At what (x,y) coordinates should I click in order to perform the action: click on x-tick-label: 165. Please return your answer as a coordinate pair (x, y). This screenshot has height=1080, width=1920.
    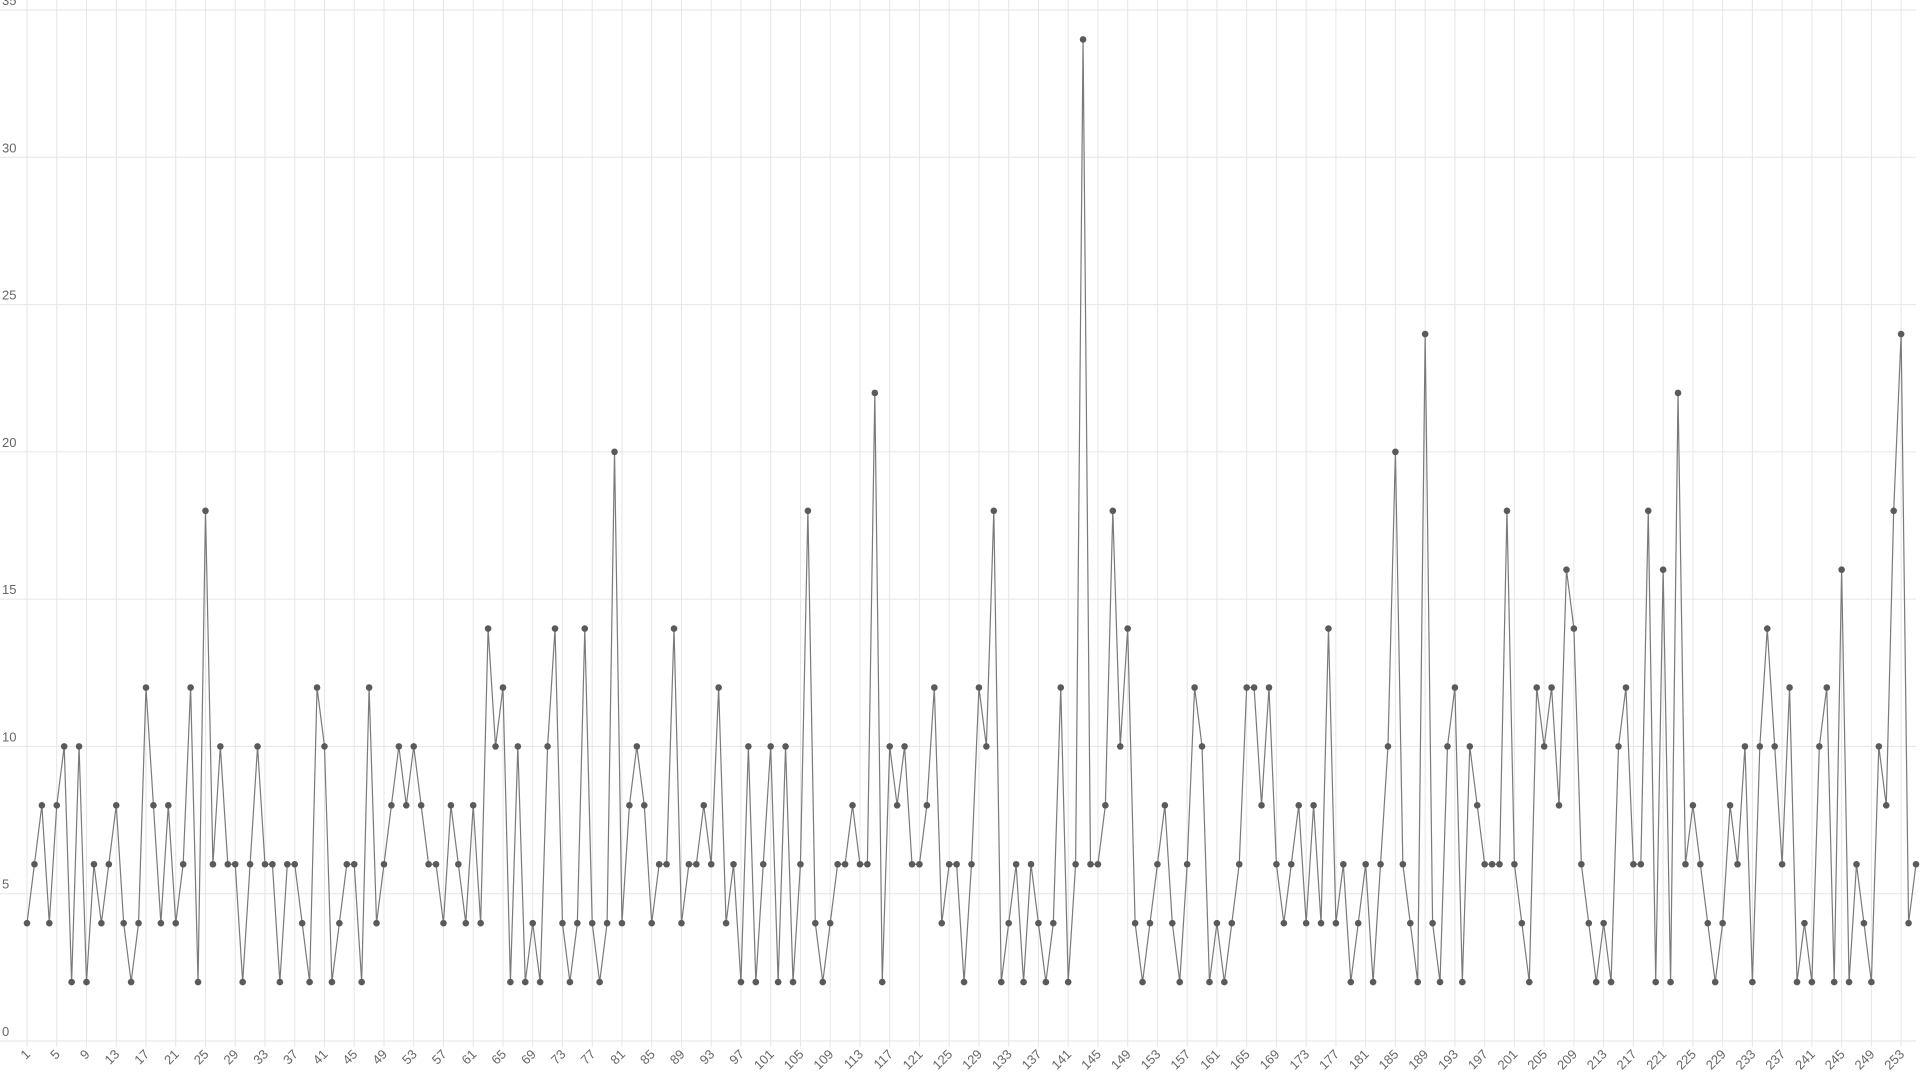
    Looking at the image, I should click on (1240, 1060).